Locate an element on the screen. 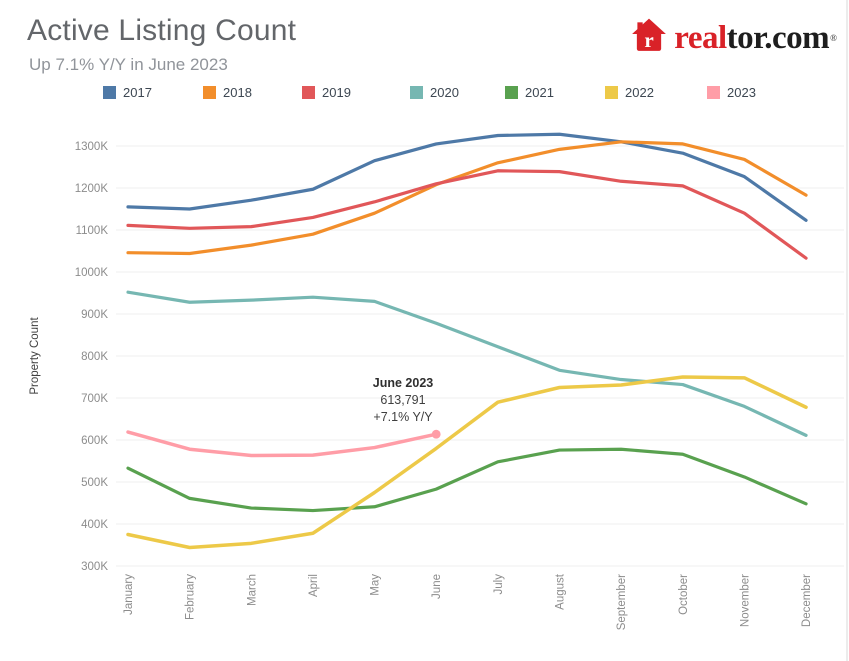  legend-item-2018: 2018 is located at coordinates (227, 92).